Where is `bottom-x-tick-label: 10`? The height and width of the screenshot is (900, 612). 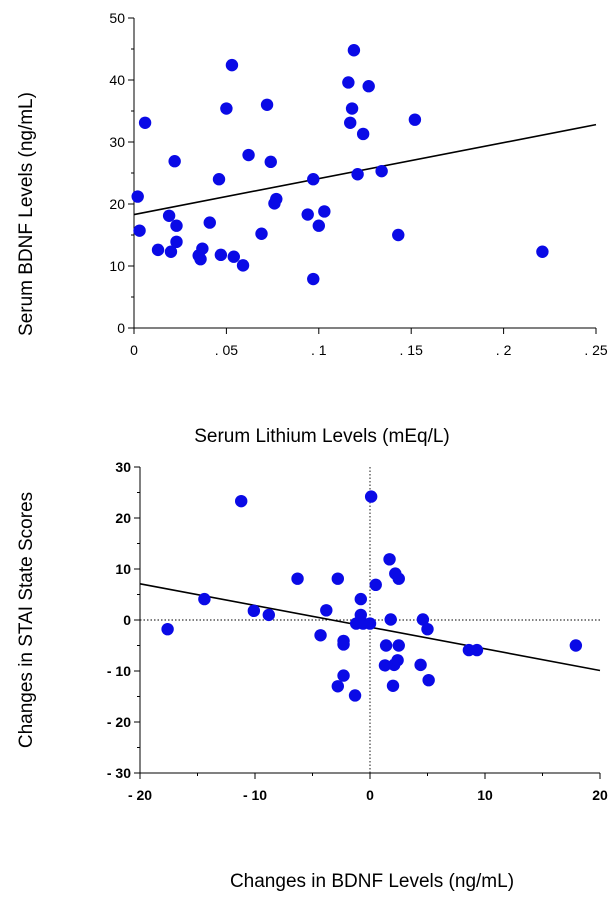 bottom-x-tick-label: 10 is located at coordinates (485, 795).